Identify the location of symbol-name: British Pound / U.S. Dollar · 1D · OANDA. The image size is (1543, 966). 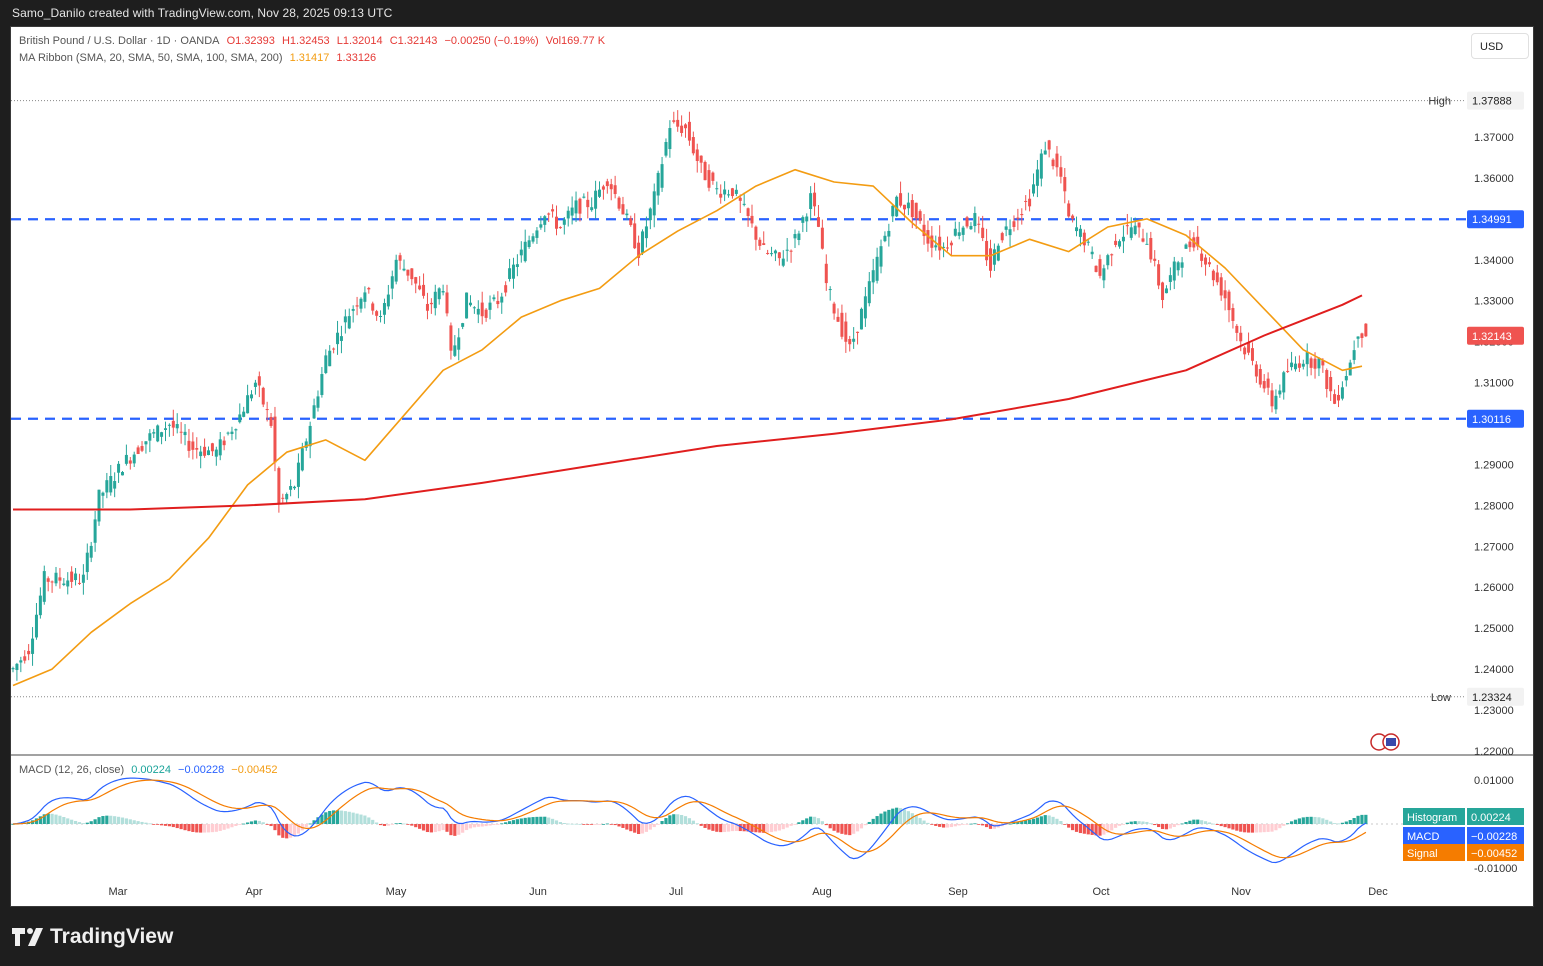
(119, 41).